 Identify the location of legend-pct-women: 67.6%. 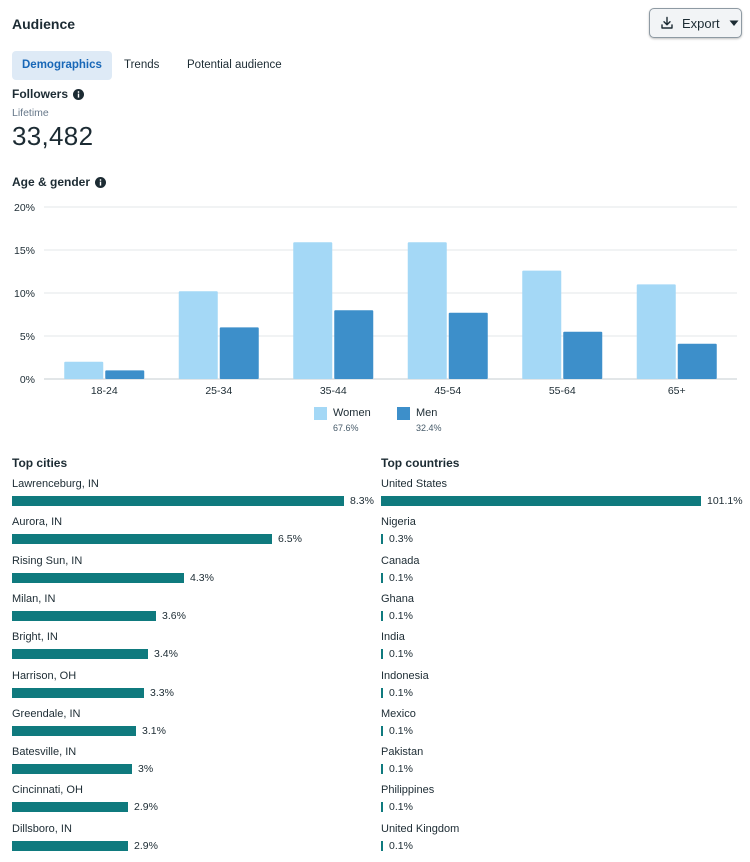
(346, 428).